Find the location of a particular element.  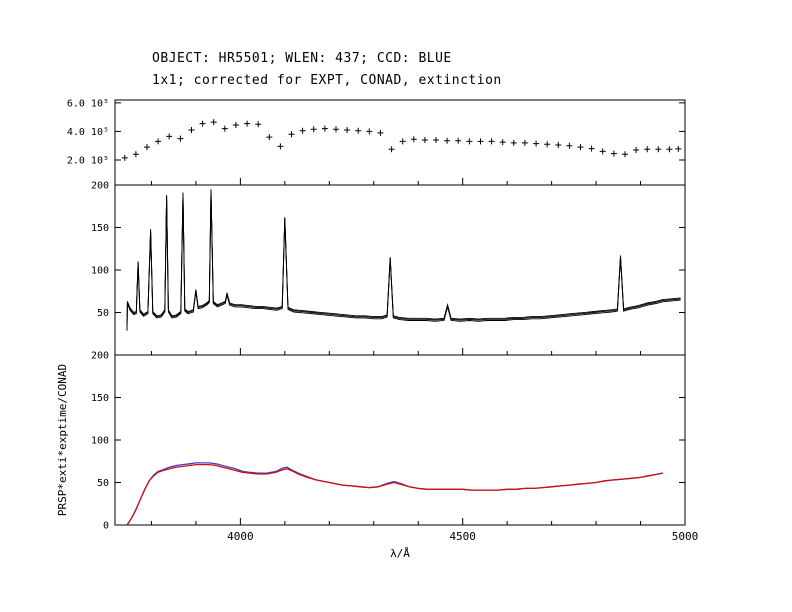

x-tick-label: 4000 is located at coordinates (240, 536).